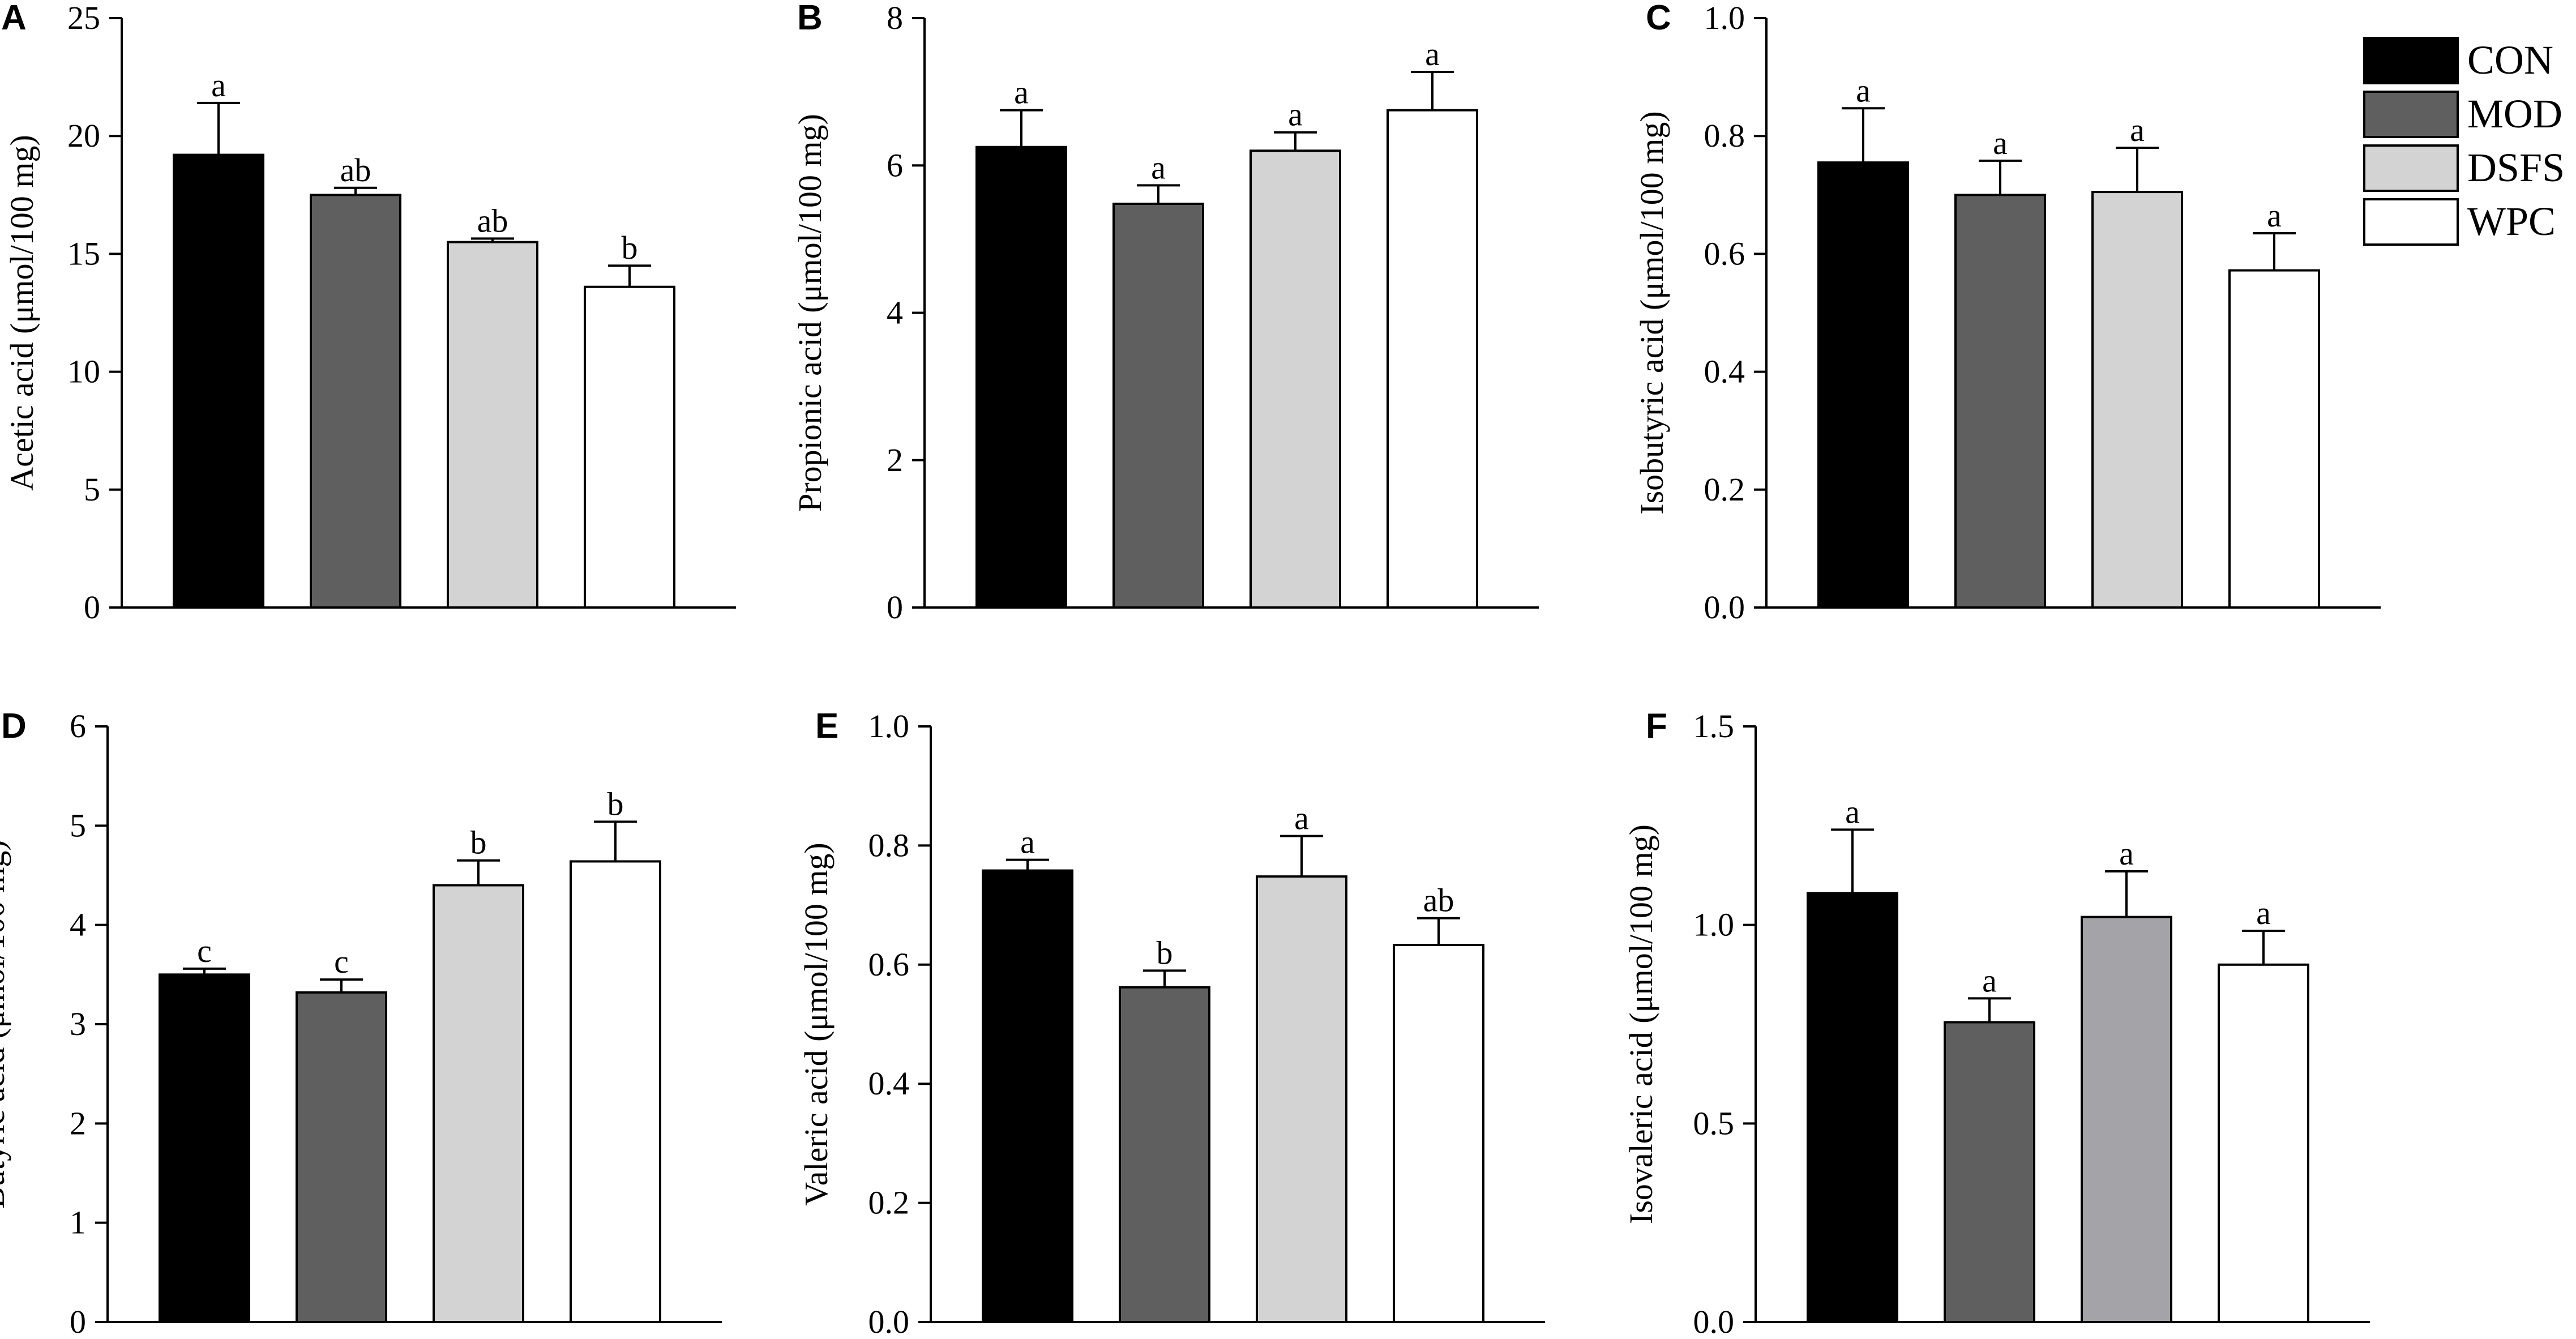 This screenshot has width=2576, height=1339. I want to click on y-tick-label: 0.2, so click(1724, 490).